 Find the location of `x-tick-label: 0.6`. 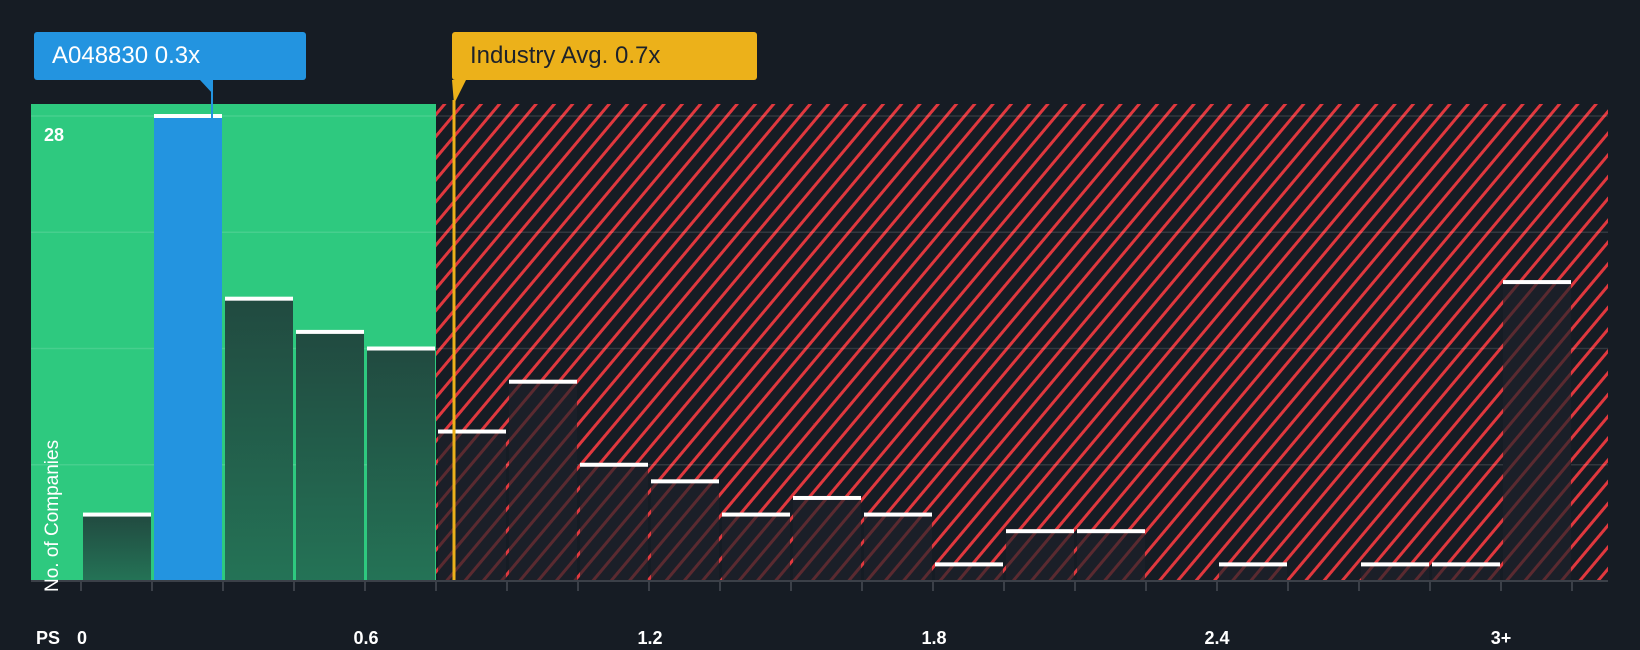

x-tick-label: 0.6 is located at coordinates (366, 638).